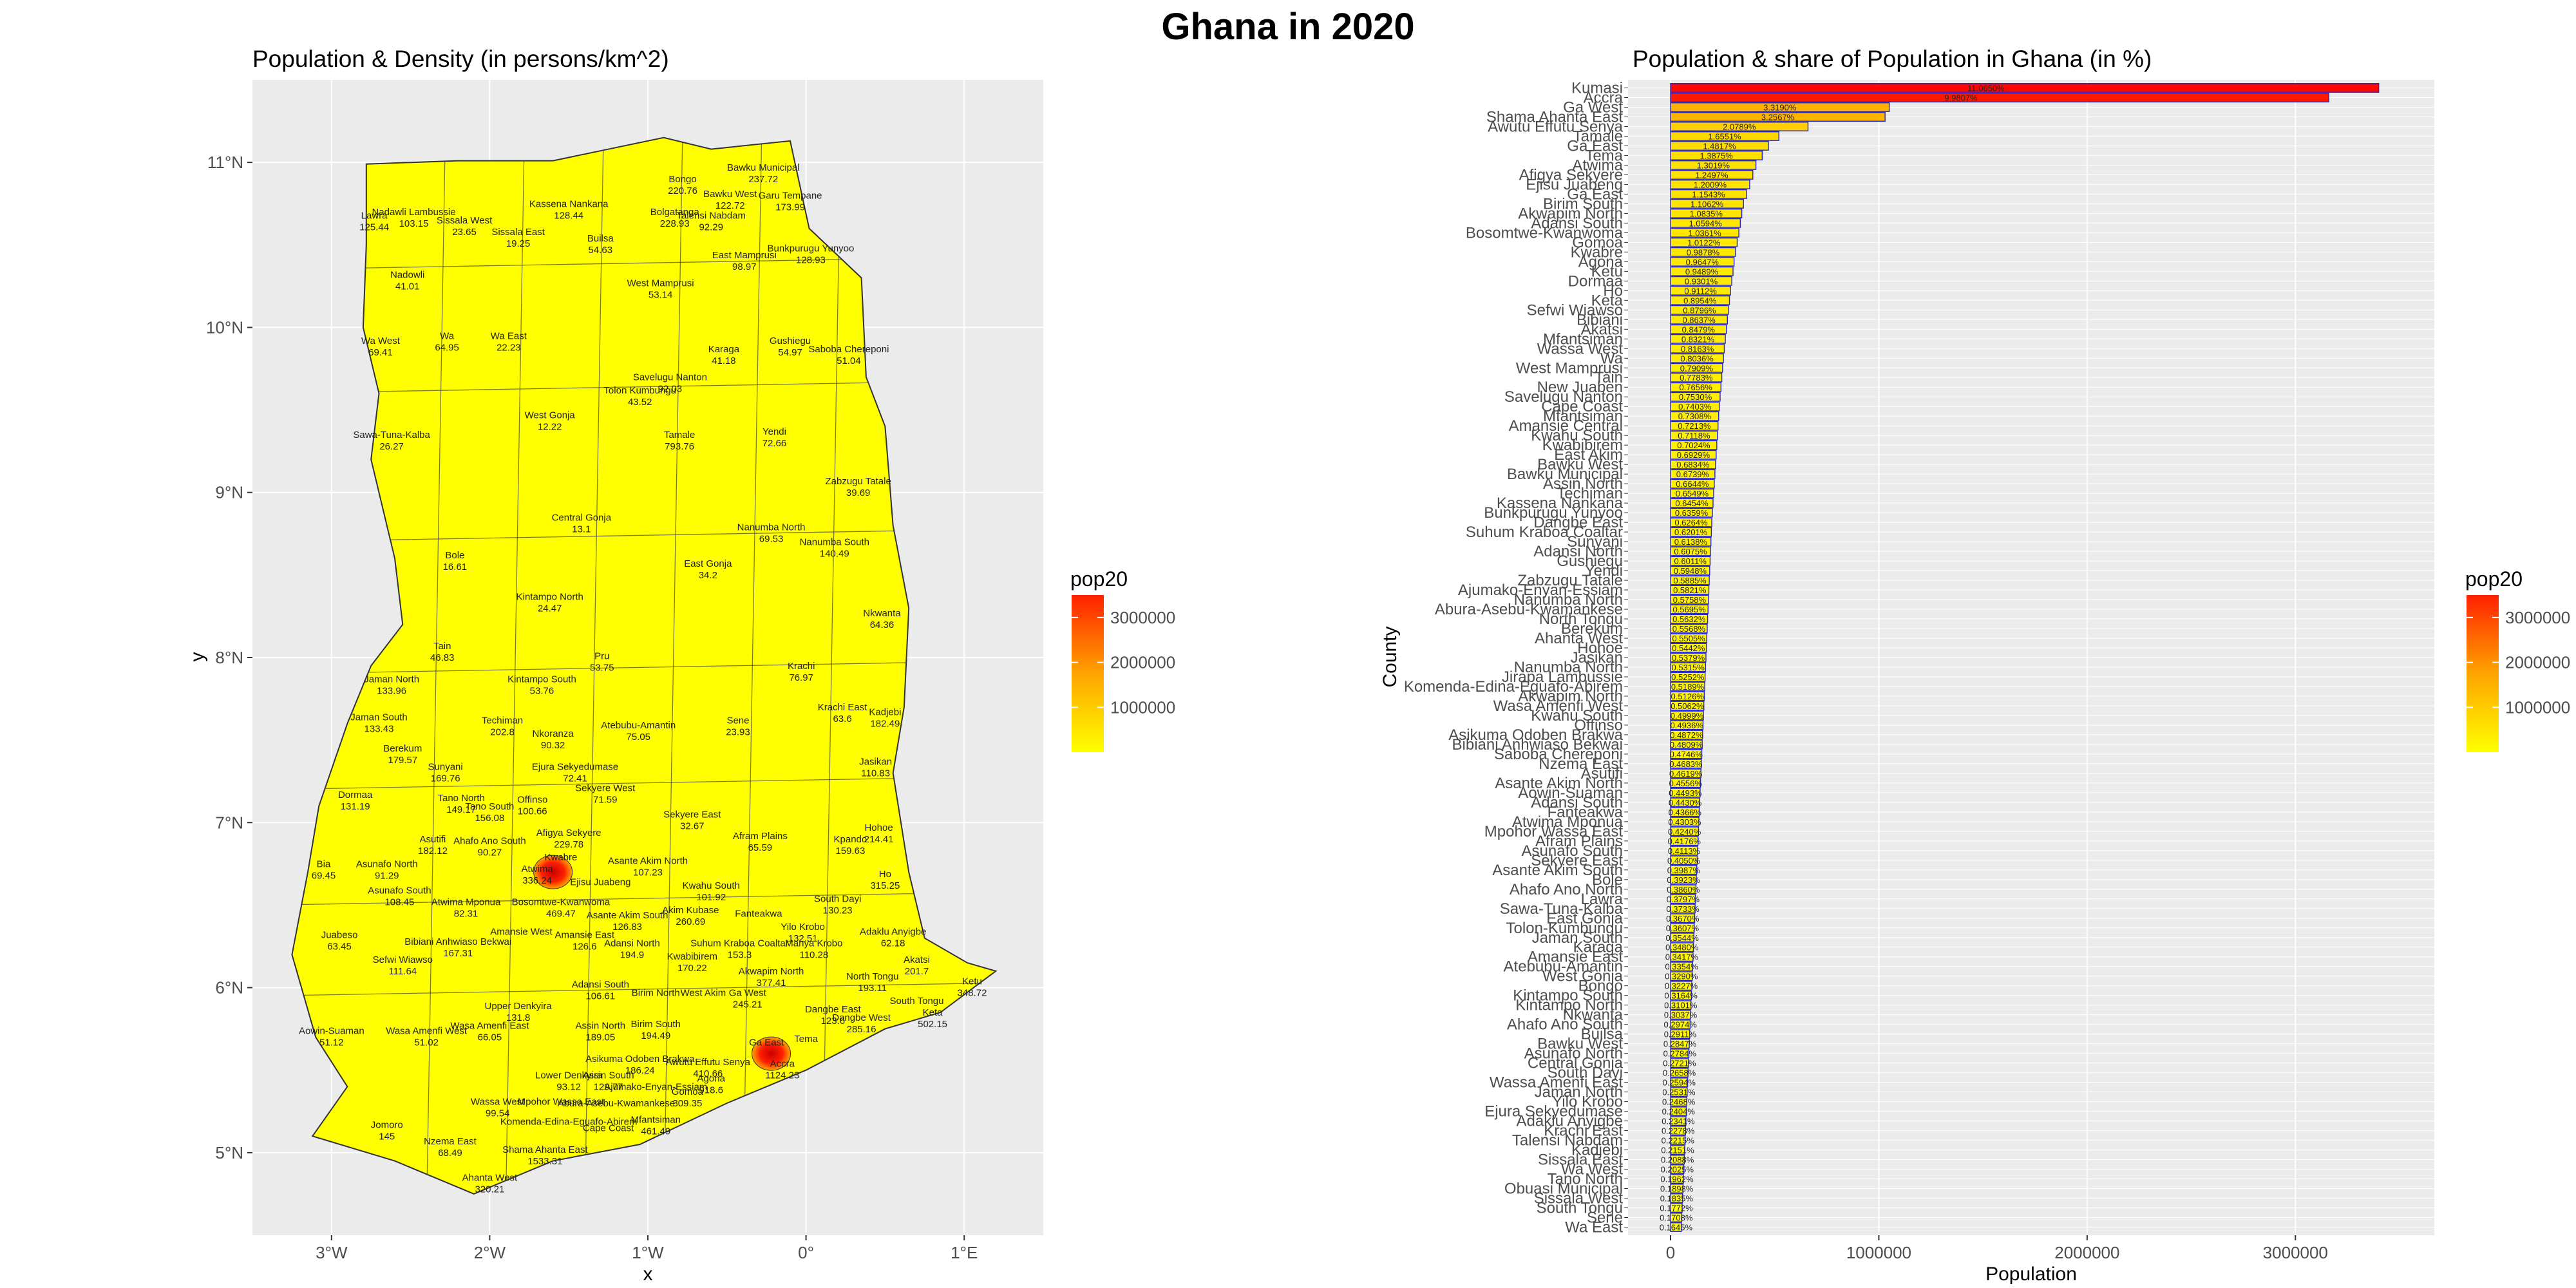  Describe the element at coordinates (1604, 97) in the screenshot. I see `bar-county-label: Accra` at that location.